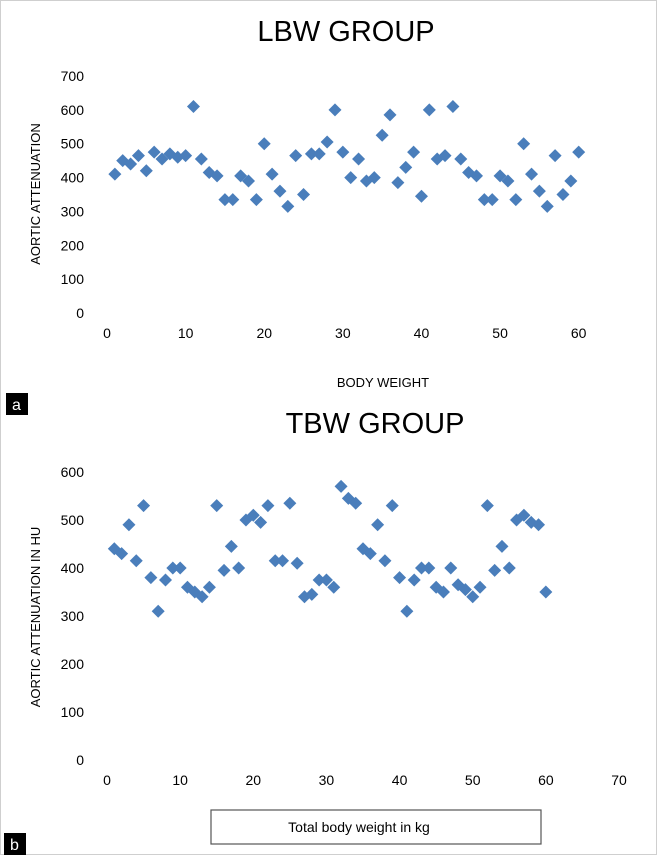  What do you see at coordinates (500, 333) in the screenshot?
I see `x-tick-label: 50` at bounding box center [500, 333].